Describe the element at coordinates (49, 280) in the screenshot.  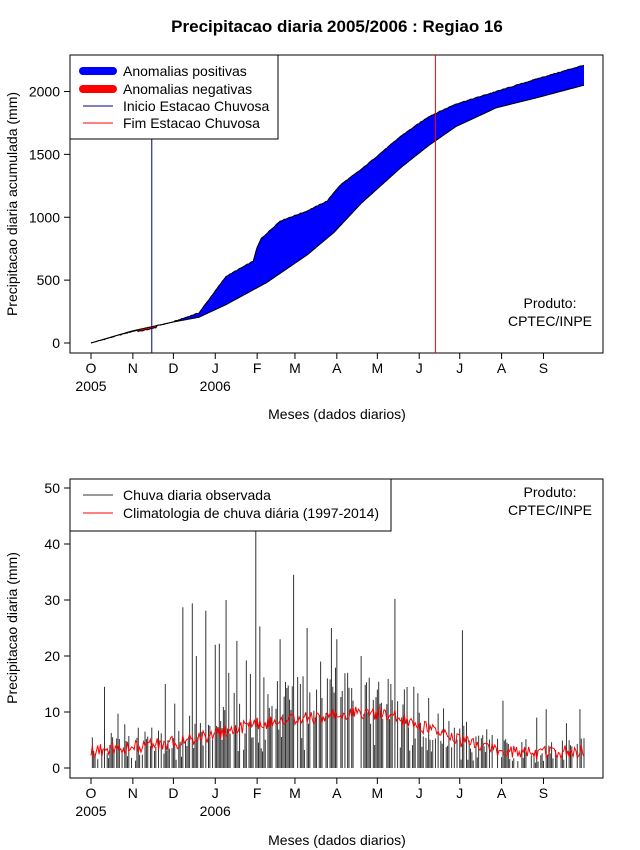
I see `y-tick-label: 500` at that location.